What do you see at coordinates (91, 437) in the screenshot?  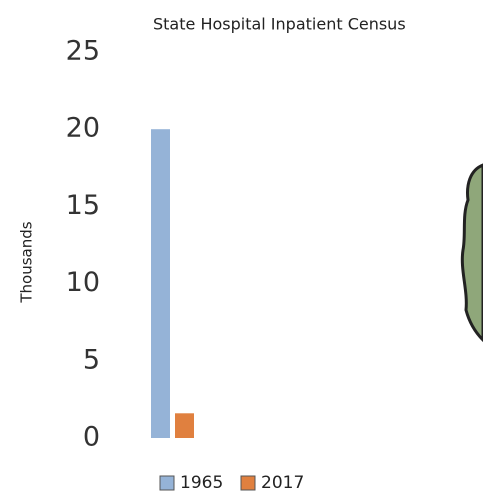 I see `y-tick-label: 0` at bounding box center [91, 437].